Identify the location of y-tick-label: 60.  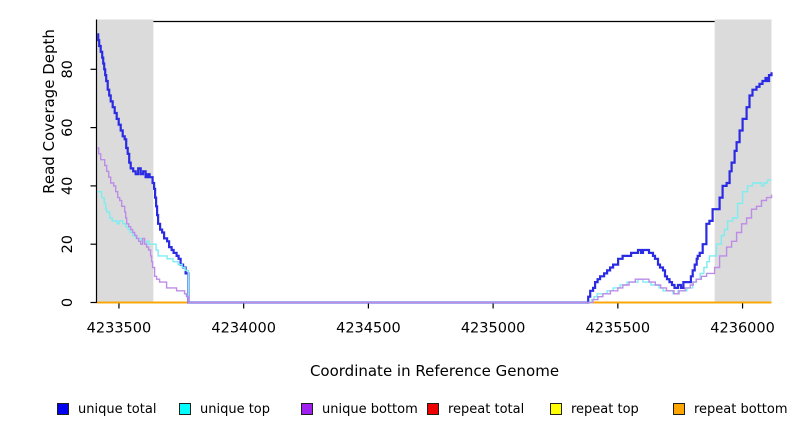
(68, 127).